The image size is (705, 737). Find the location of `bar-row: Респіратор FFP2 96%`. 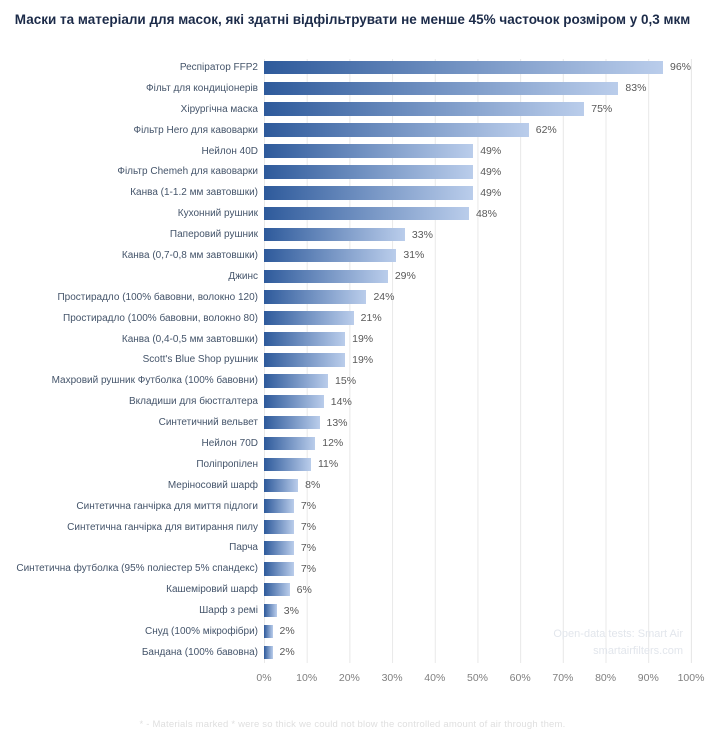

bar-row: Респіратор FFP2 96% is located at coordinates (352, 67).